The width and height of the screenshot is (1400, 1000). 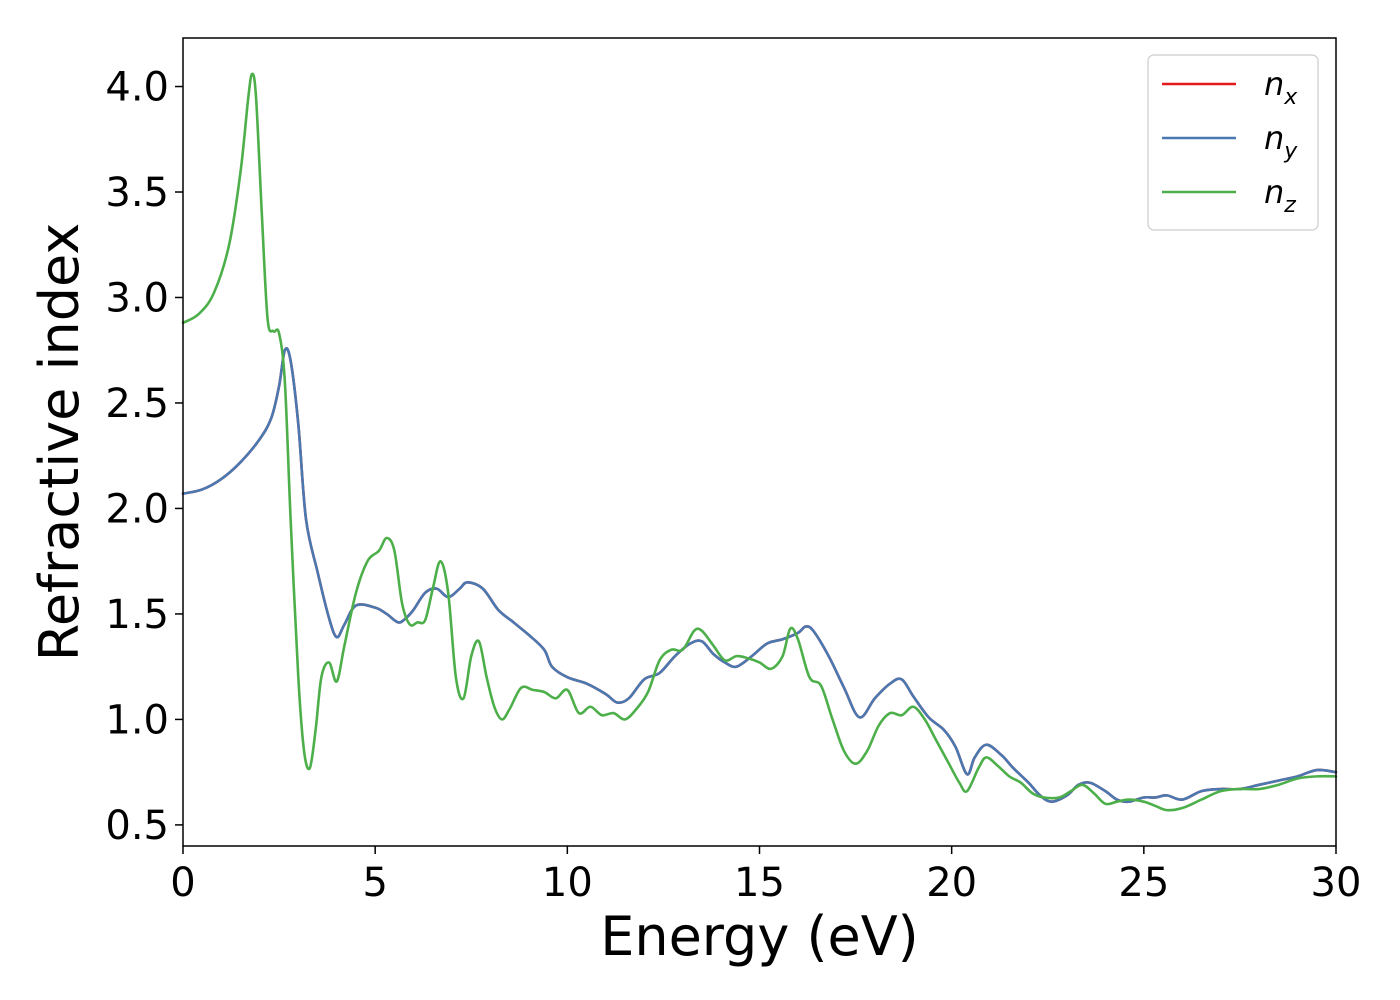 I want to click on y-tick-label: 3.0, so click(x=137, y=298).